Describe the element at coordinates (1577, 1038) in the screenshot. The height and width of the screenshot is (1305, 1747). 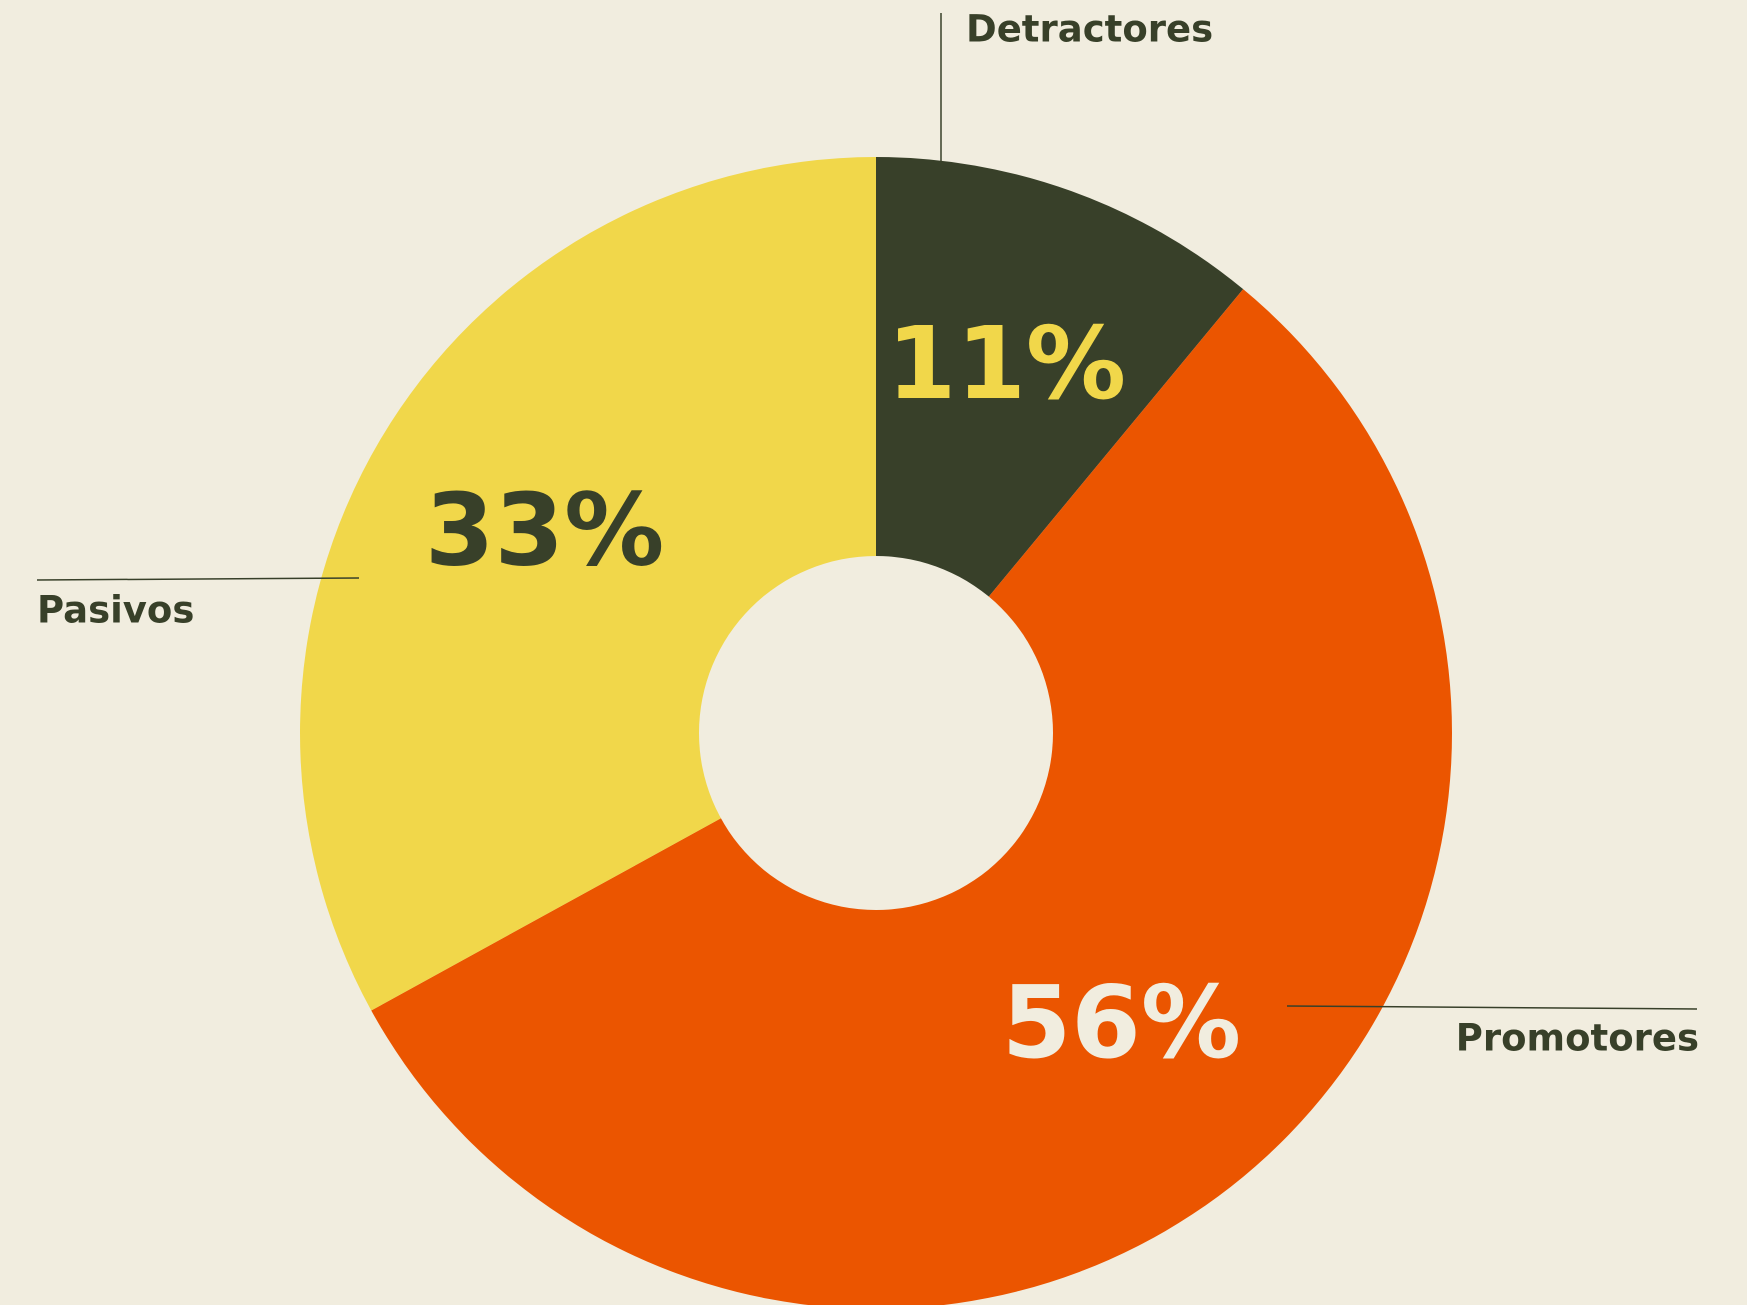
I see `category-label: Promotores` at that location.